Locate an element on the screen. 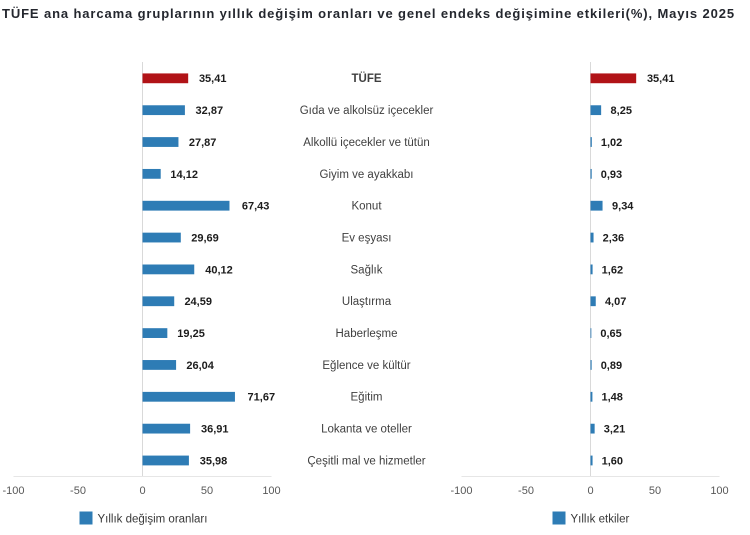 Image resolution: width=750 pixels, height=535 pixels. svg-text: Haberleşme is located at coordinates (367, 334).